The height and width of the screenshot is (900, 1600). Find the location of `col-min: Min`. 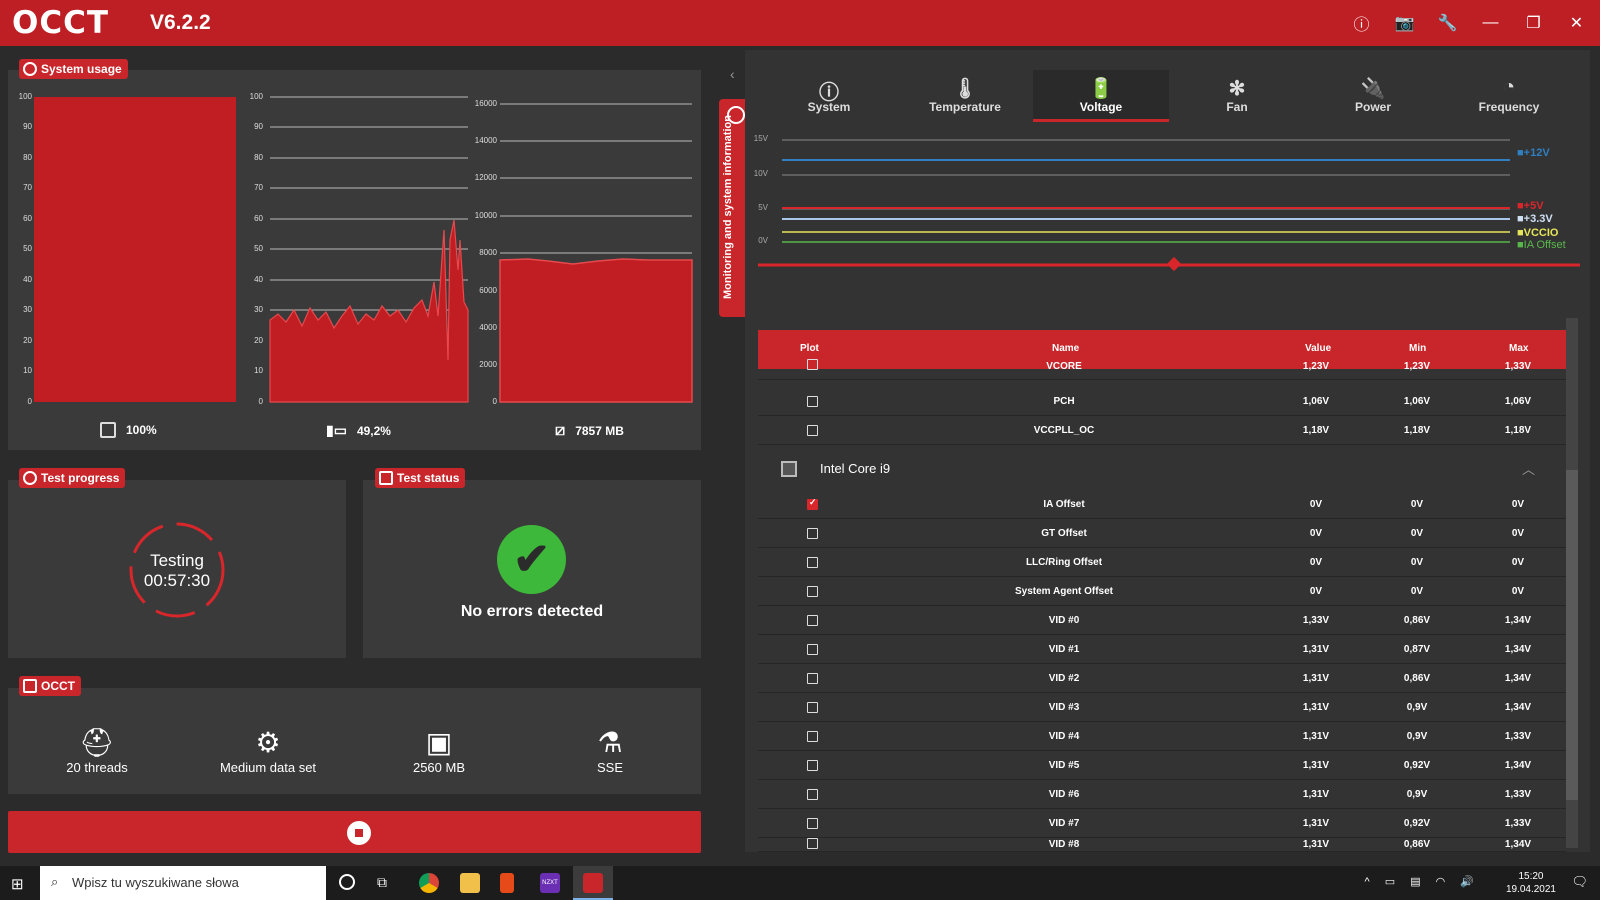

col-min: Min is located at coordinates (1418, 348).